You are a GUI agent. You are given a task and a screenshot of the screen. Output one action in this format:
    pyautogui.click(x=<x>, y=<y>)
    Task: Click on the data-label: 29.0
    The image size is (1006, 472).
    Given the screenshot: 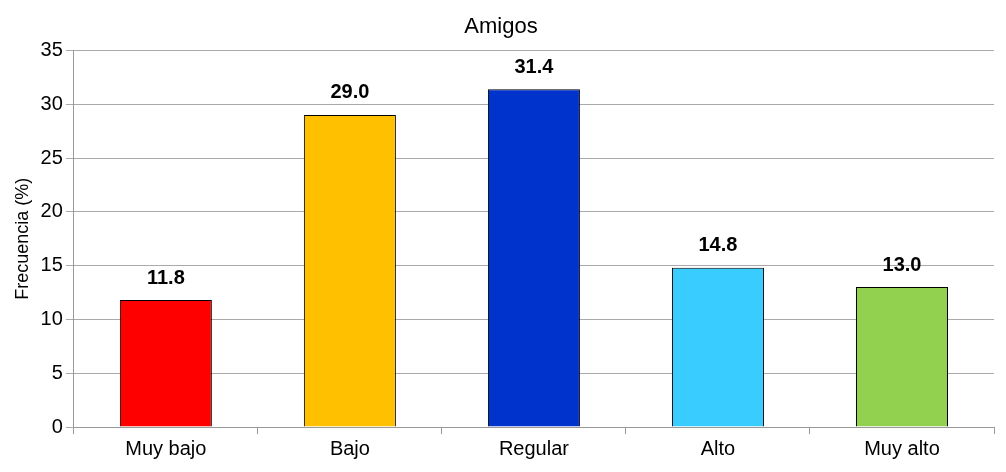 What is the action you would take?
    pyautogui.click(x=350, y=91)
    